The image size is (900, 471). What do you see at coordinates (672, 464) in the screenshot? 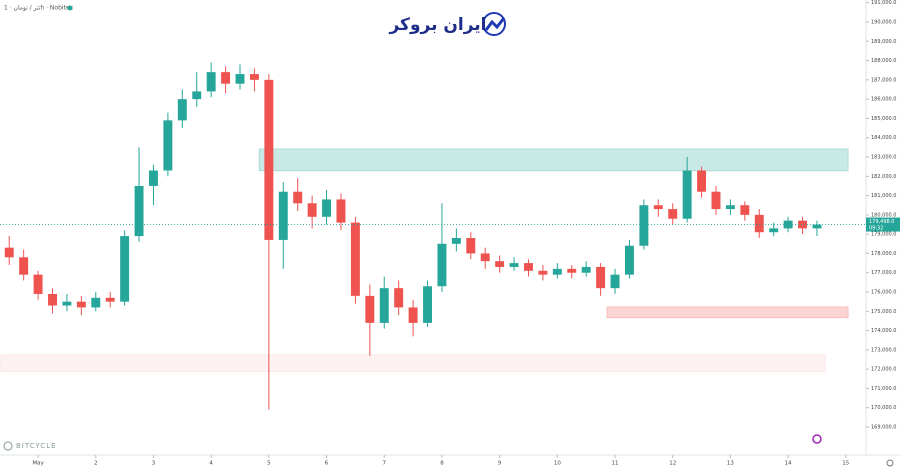
I see `x-tick-label: 12` at bounding box center [672, 464].